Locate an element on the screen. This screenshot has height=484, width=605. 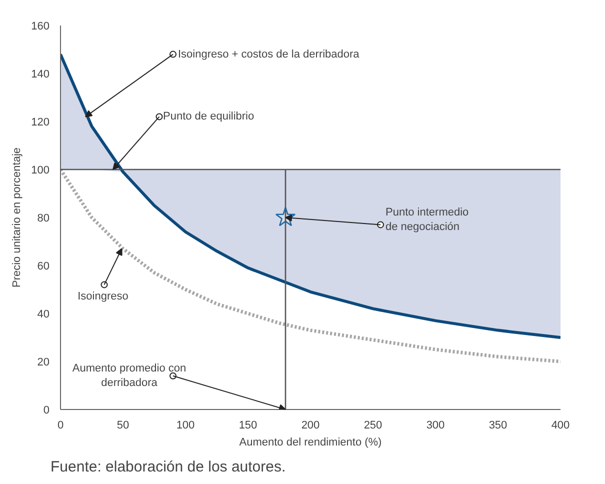
x-tick-label: 250 is located at coordinates (373, 426).